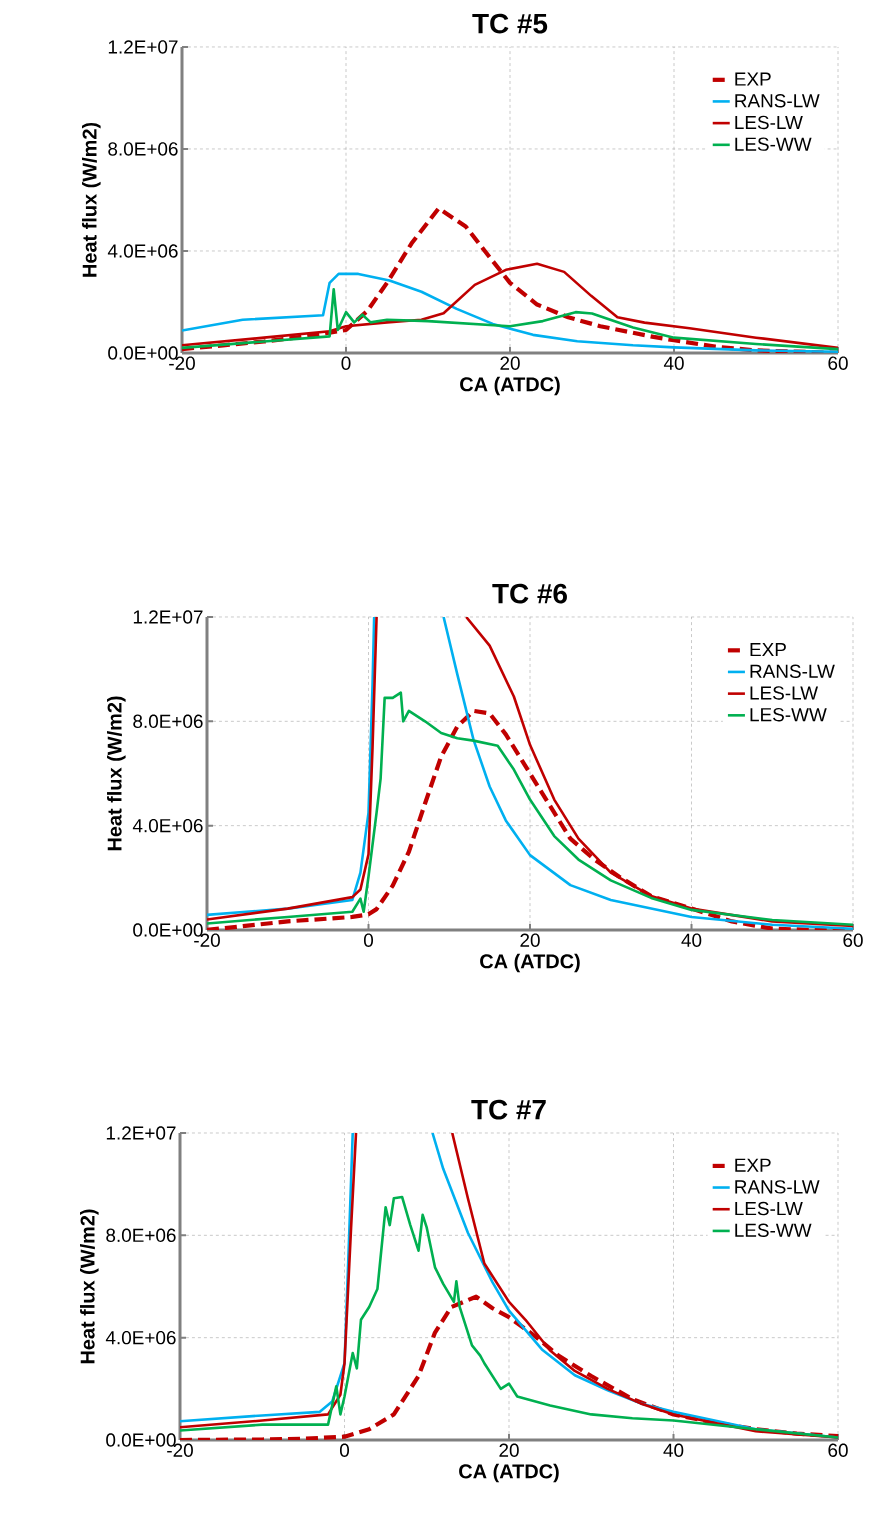 This screenshot has height=1529, width=872. I want to click on chart-title: TC #7, so click(508, 1109).